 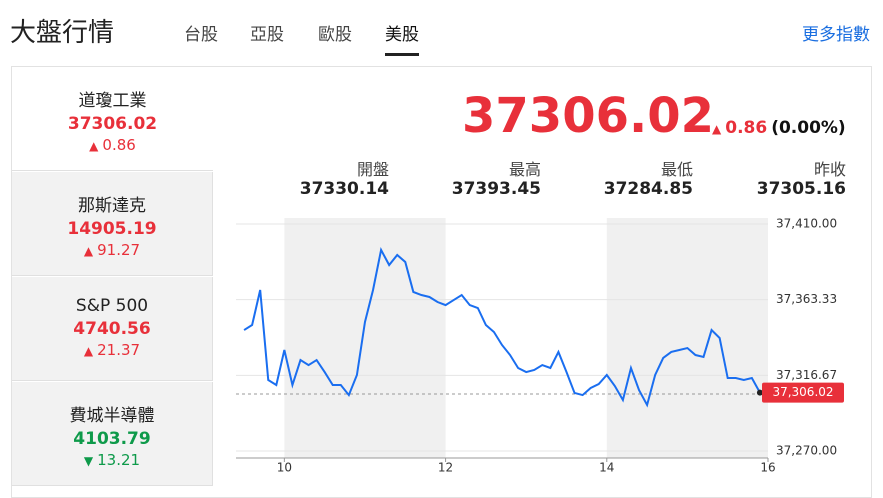 What do you see at coordinates (829, 169) in the screenshot?
I see `stat-label: 昨收` at bounding box center [829, 169].